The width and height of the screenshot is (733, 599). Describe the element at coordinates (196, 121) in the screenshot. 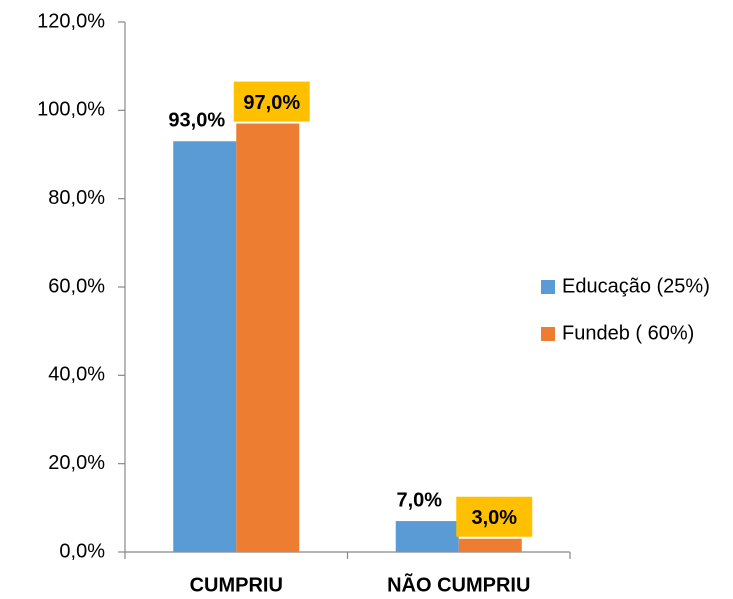

I see `value-label: 93,0%` at that location.